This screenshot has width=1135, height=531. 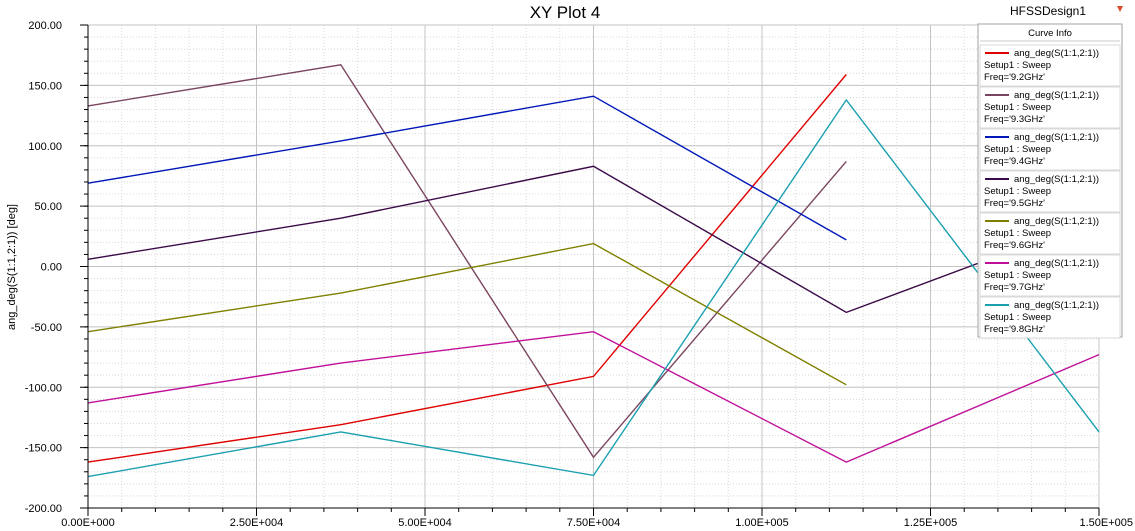 I want to click on x-tick-label: 1.00E+005, so click(x=762, y=523).